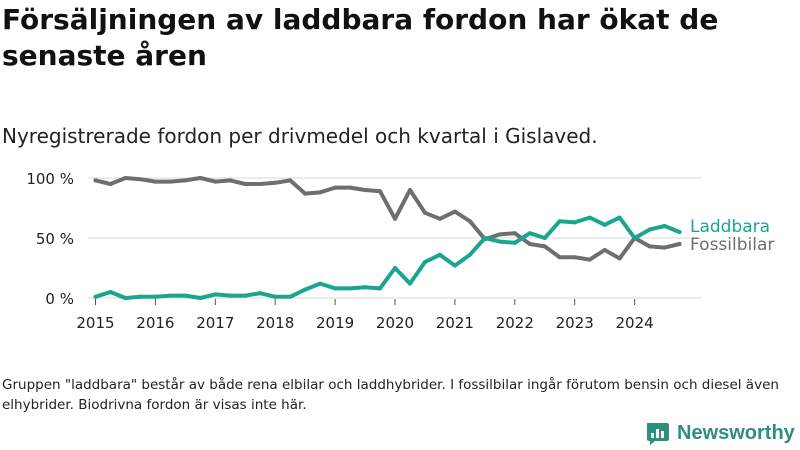 Image resolution: width=800 pixels, height=450 pixels. I want to click on x-tick-label: 2019, so click(335, 323).